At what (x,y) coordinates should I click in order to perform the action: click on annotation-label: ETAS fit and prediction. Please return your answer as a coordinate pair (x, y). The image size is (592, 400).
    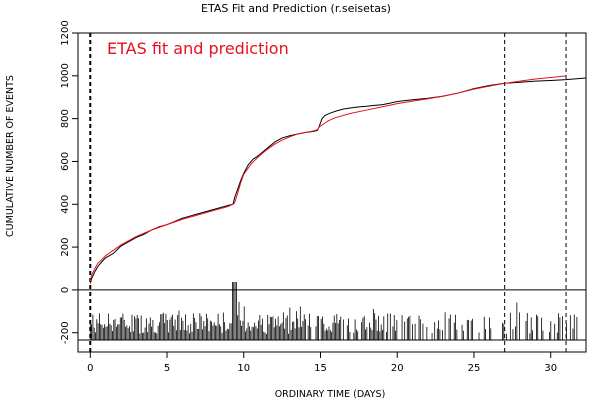
    Looking at the image, I should click on (198, 48).